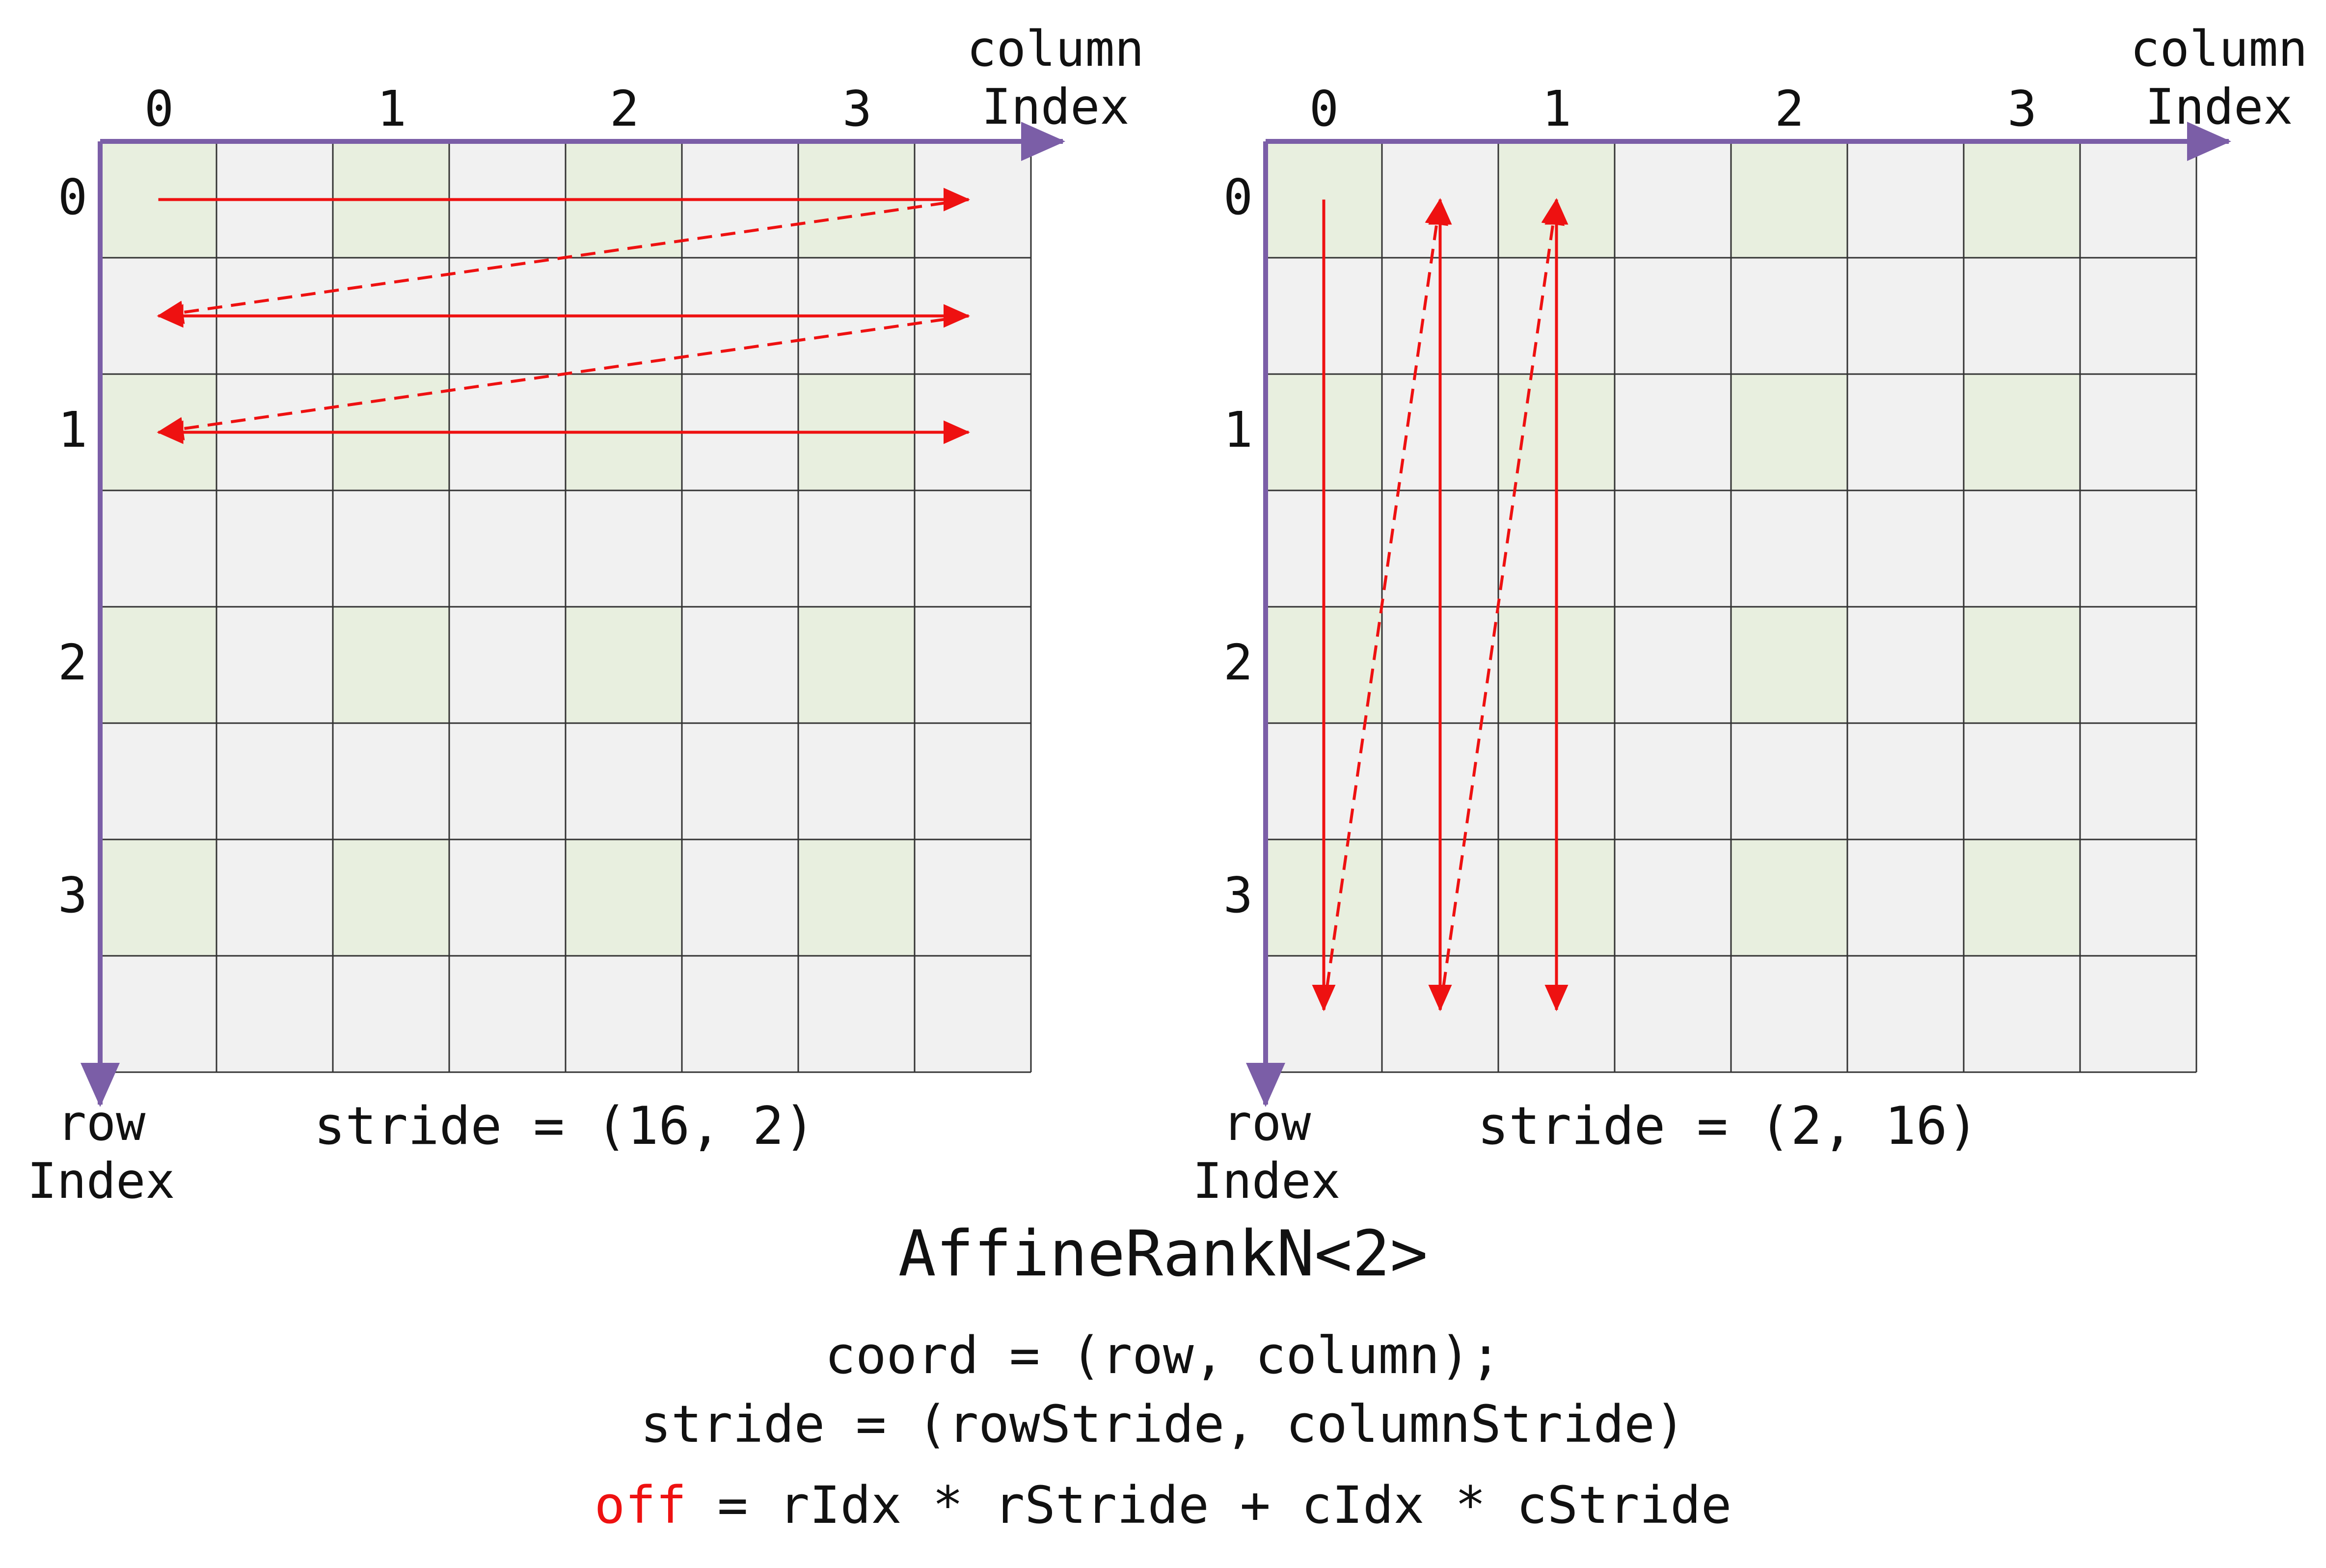 This screenshot has height=1568, width=2326. I want to click on formula-offset: off = rIdx * rStride + cIdx * cStride, so click(1163, 1505).